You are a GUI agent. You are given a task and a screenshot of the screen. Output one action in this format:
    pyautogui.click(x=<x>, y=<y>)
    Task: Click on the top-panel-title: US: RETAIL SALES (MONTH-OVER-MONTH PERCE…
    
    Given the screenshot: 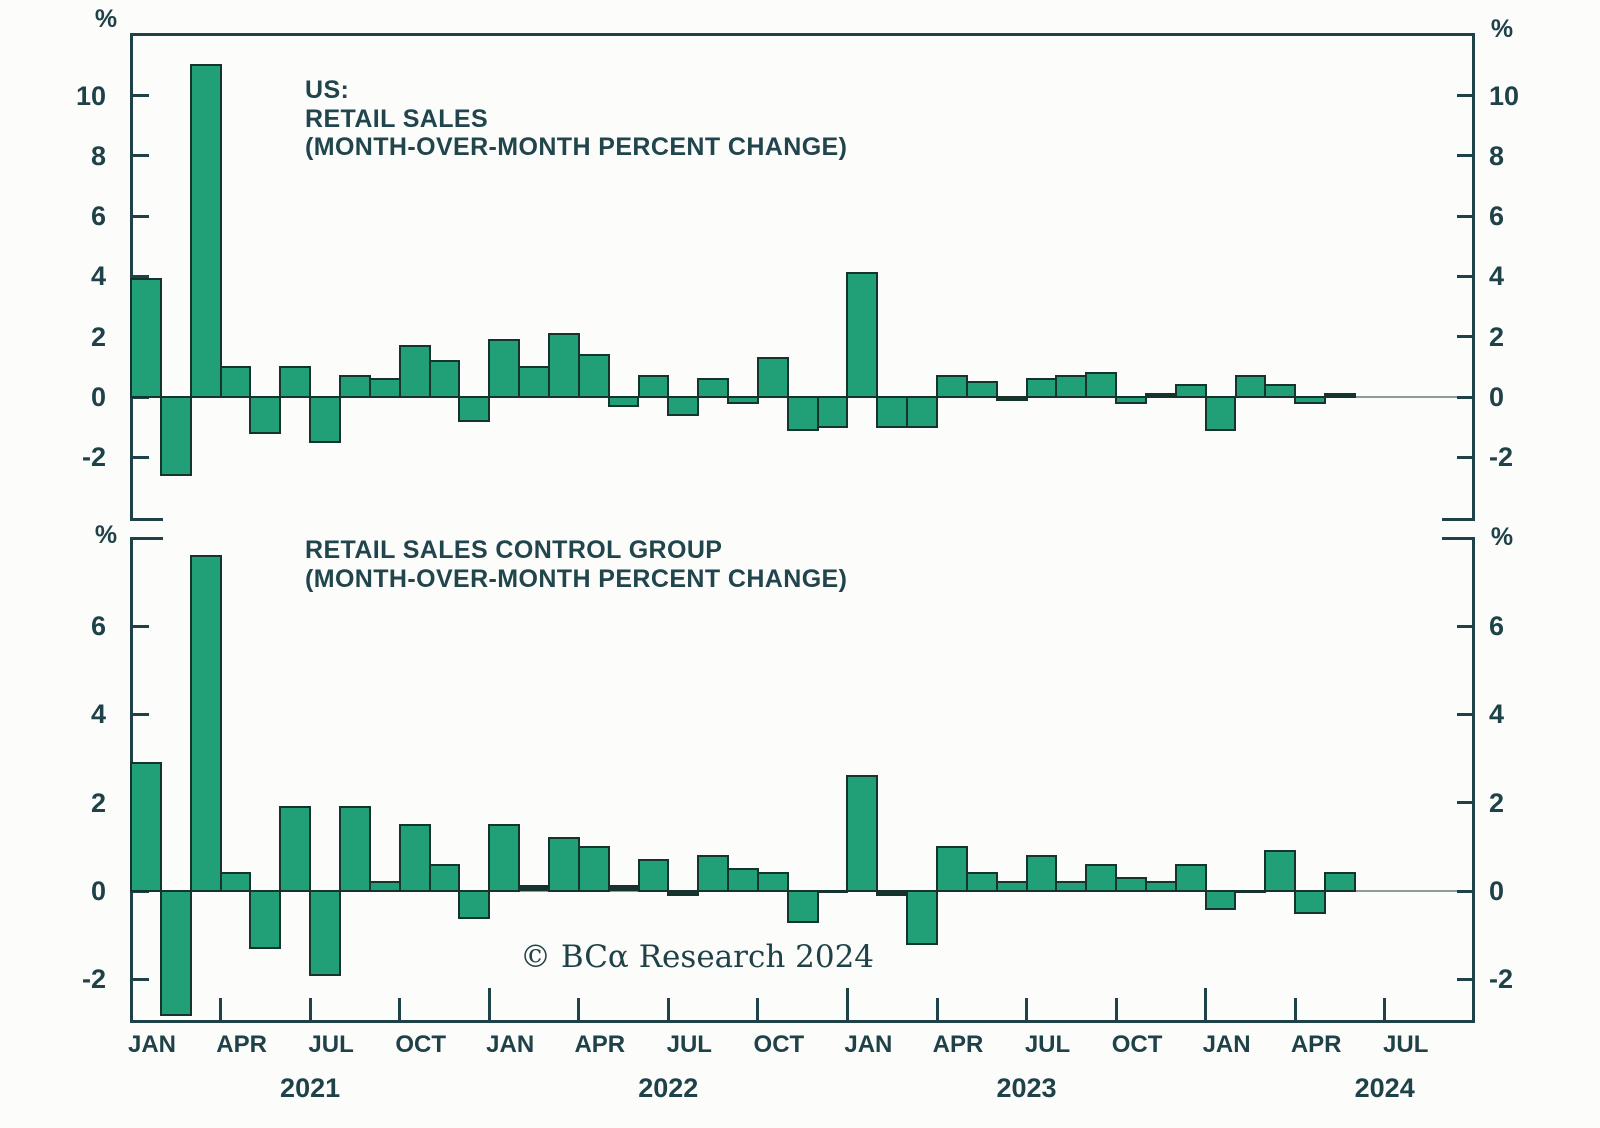 What is the action you would take?
    pyautogui.click(x=576, y=119)
    